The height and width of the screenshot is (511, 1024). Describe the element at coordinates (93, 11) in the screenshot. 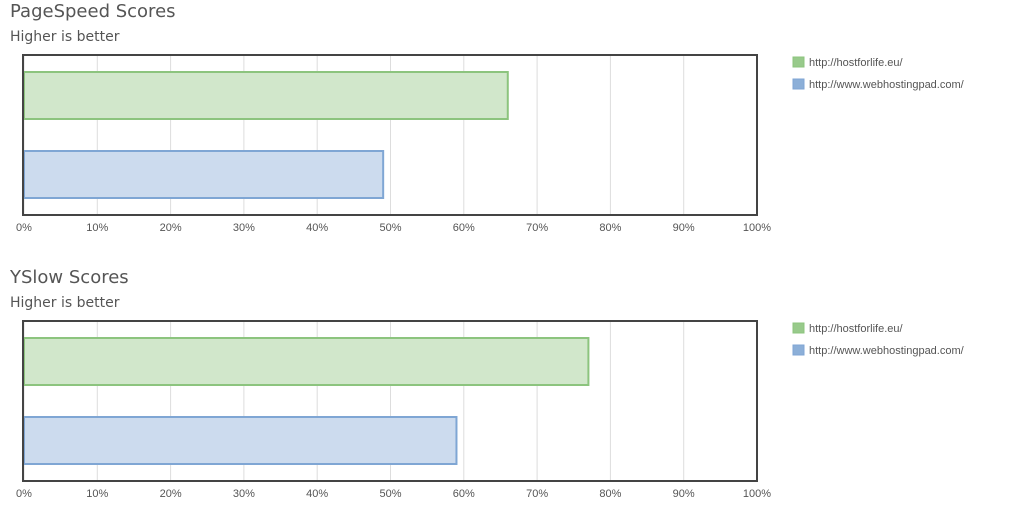

I see `chart-title: PageSpeed Scores` at that location.